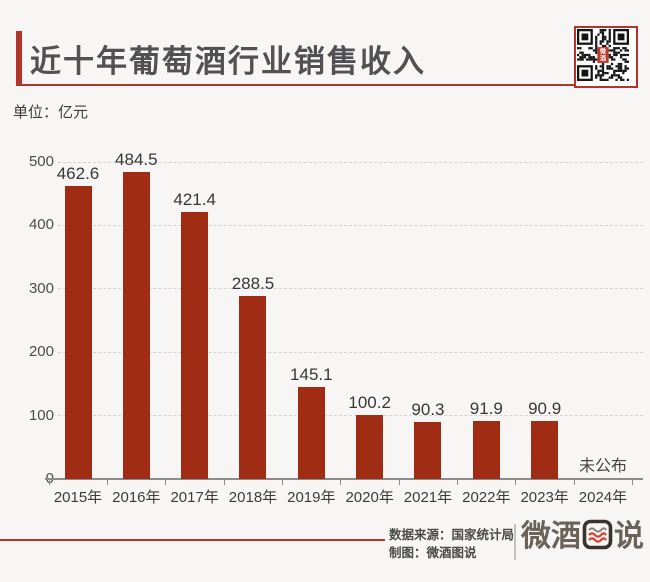  Describe the element at coordinates (428, 409) in the screenshot. I see `bar-value-label: 90.3` at that location.